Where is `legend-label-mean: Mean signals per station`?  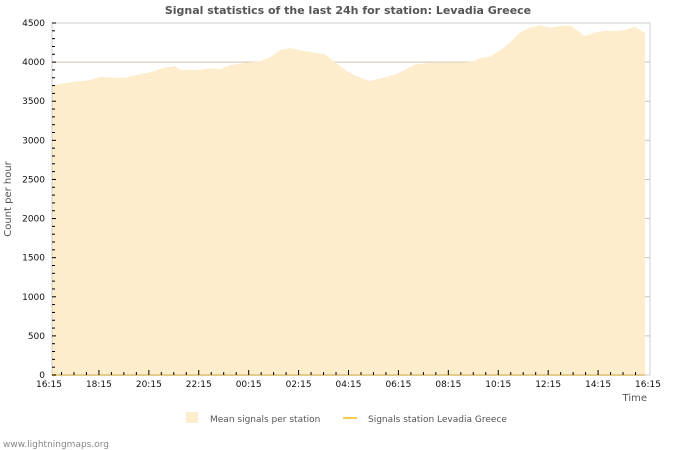 legend-label-mean: Mean signals per station is located at coordinates (265, 420).